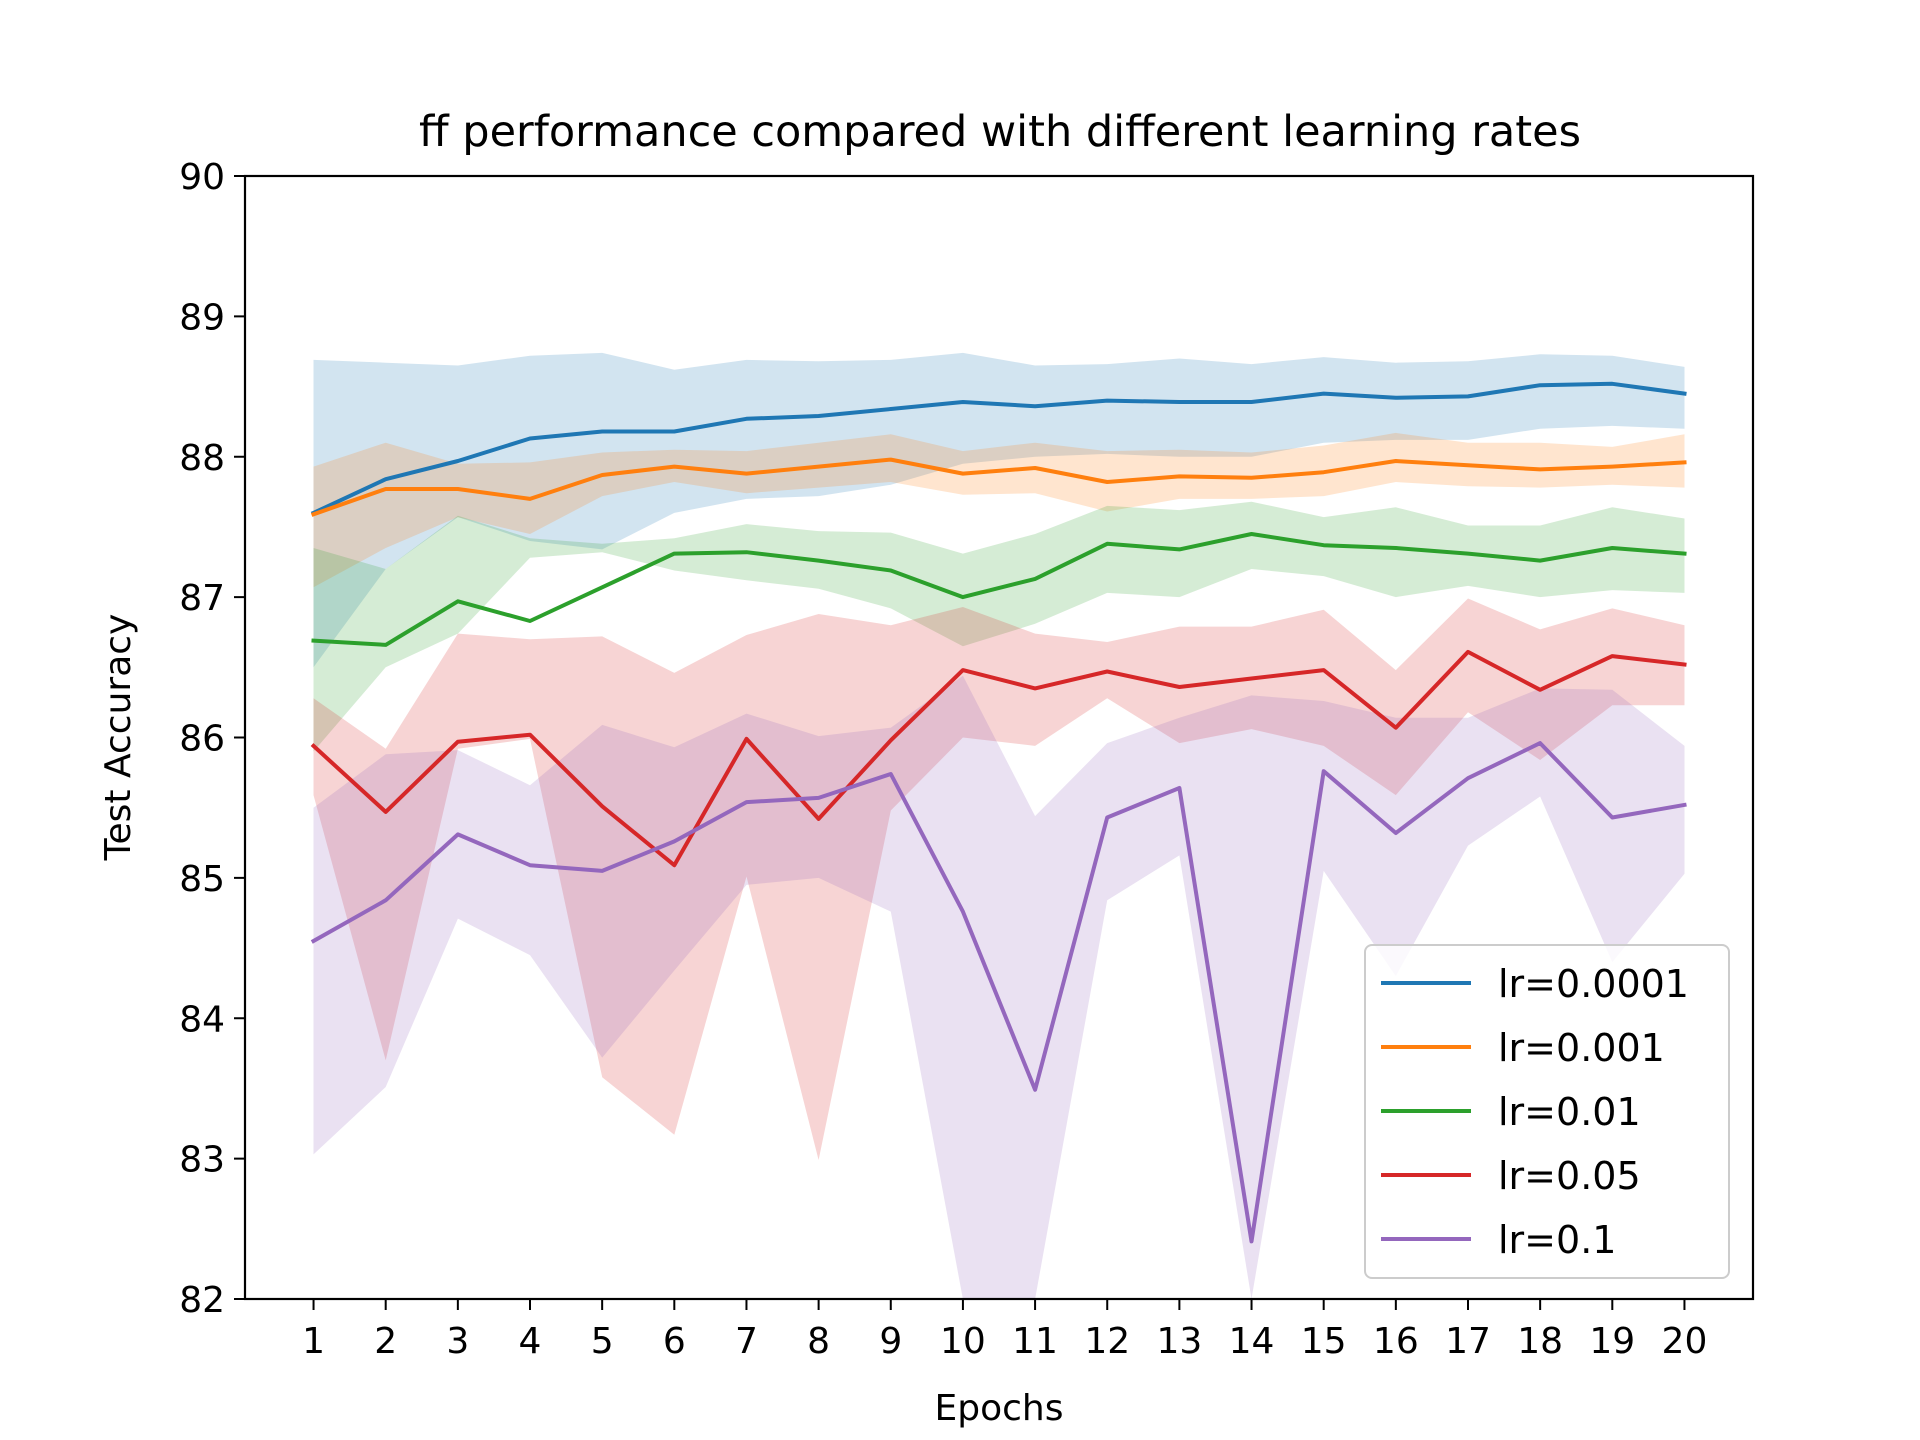  I want to click on legend-label: lr=0.001, so click(1581, 1048).